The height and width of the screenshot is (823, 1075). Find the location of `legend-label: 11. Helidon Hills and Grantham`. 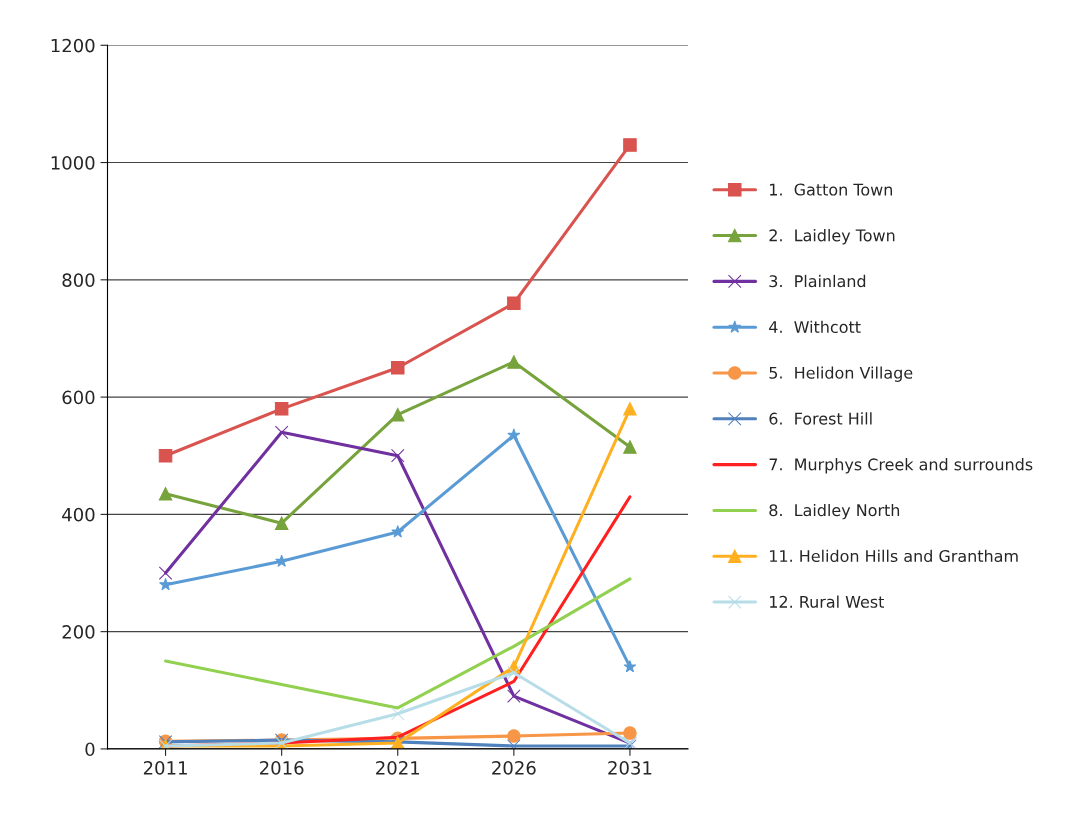

legend-label: 11. Helidon Hills and Grantham is located at coordinates (894, 556).